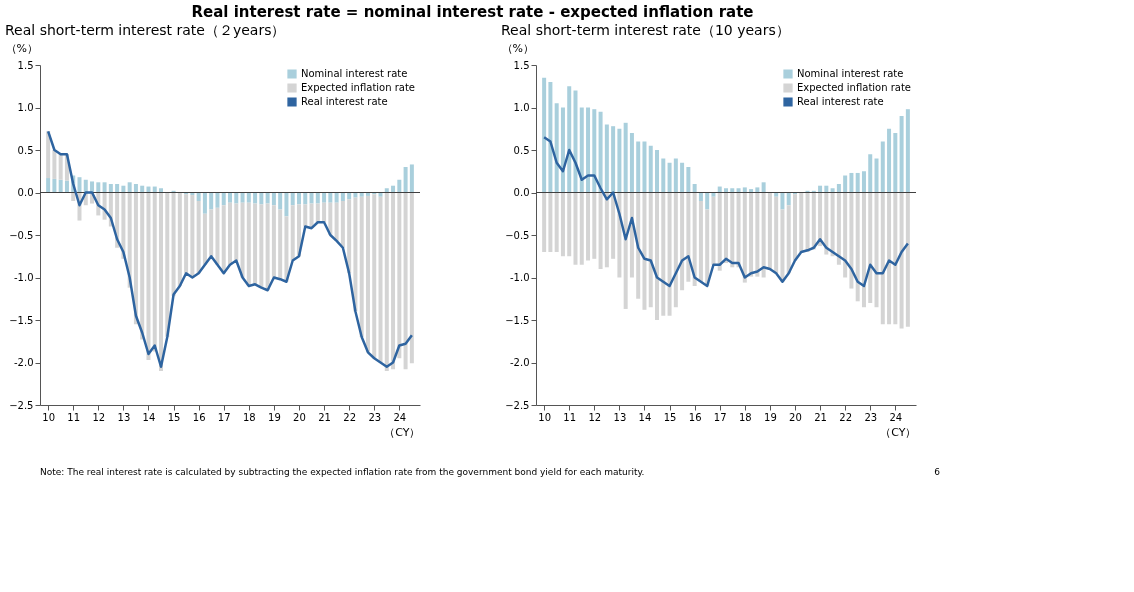 The height and width of the screenshot is (592, 1134). What do you see at coordinates (645, 30) in the screenshot?
I see `chart-title: Real short-term interest rate（10 years）` at bounding box center [645, 30].